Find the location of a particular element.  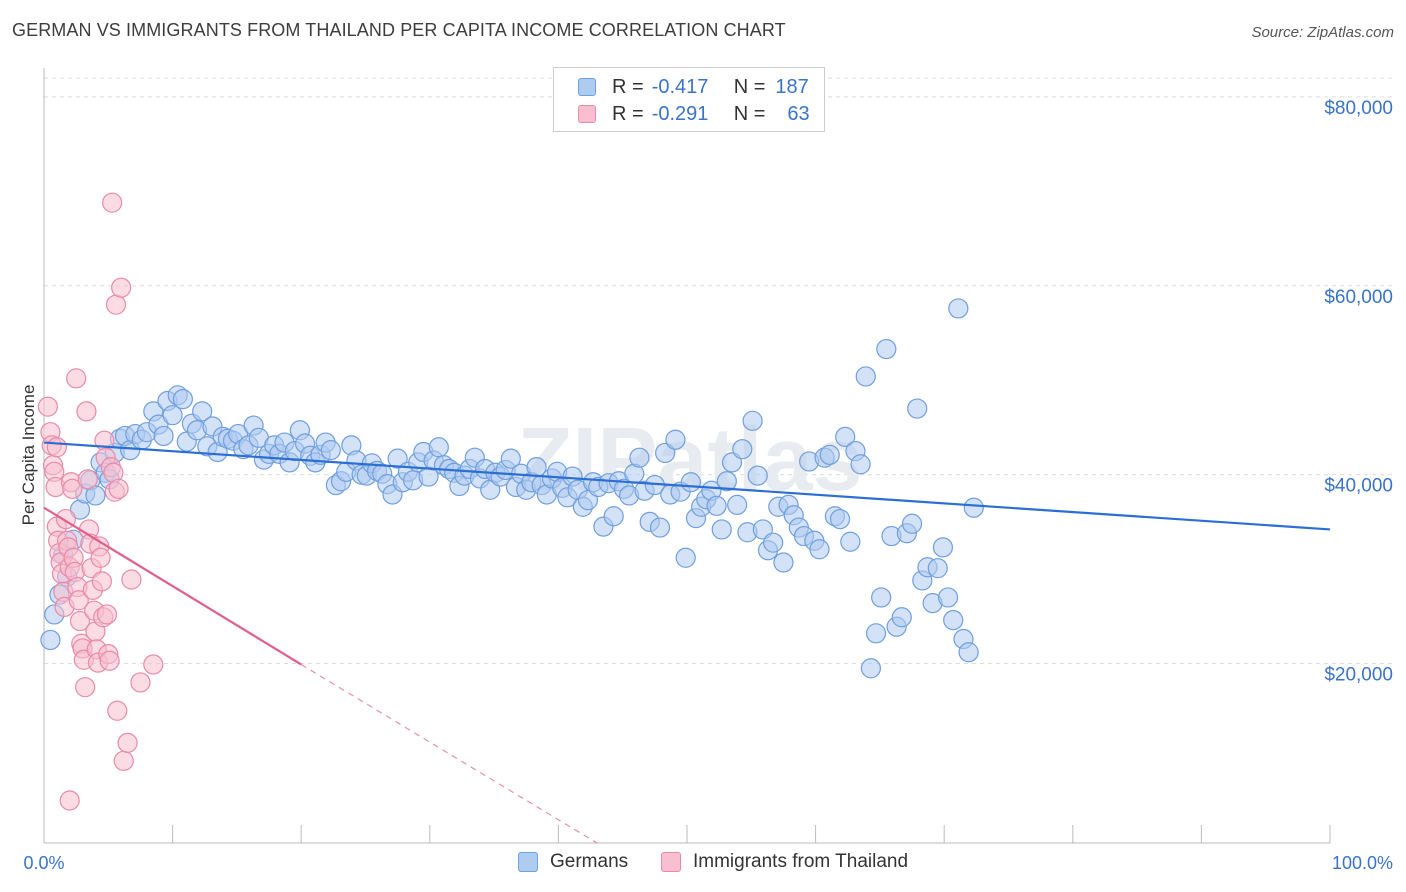

y-axis-label: Per Capita Income is located at coordinates (28, 455).